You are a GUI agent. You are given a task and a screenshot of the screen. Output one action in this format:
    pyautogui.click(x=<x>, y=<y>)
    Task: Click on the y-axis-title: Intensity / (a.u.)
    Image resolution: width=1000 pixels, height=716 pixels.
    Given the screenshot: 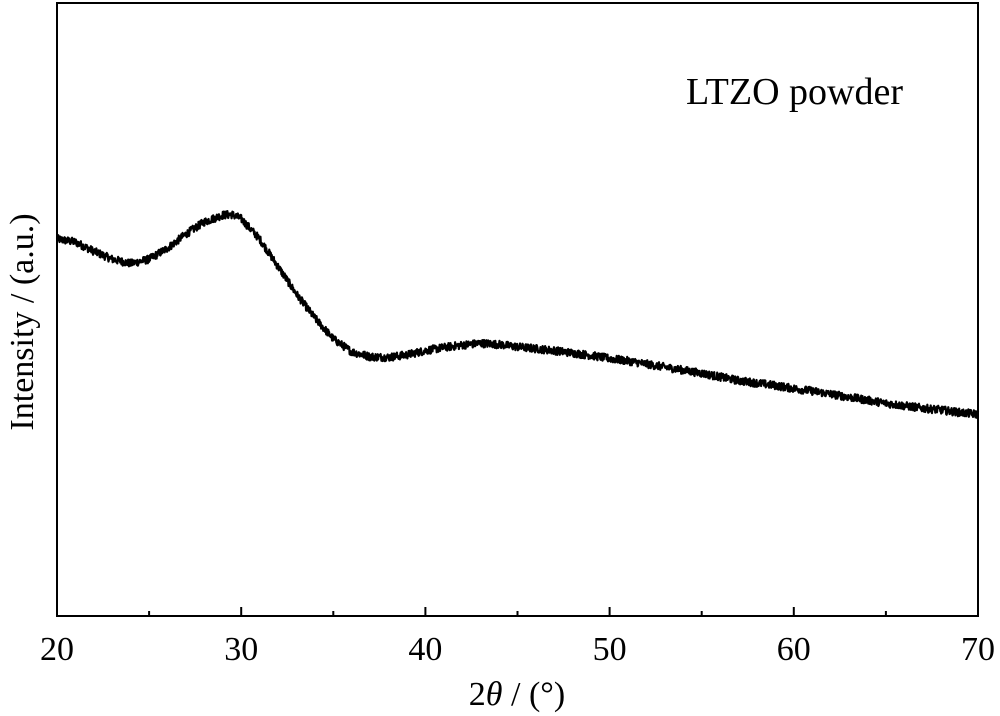 What is the action you would take?
    pyautogui.click(x=22, y=321)
    